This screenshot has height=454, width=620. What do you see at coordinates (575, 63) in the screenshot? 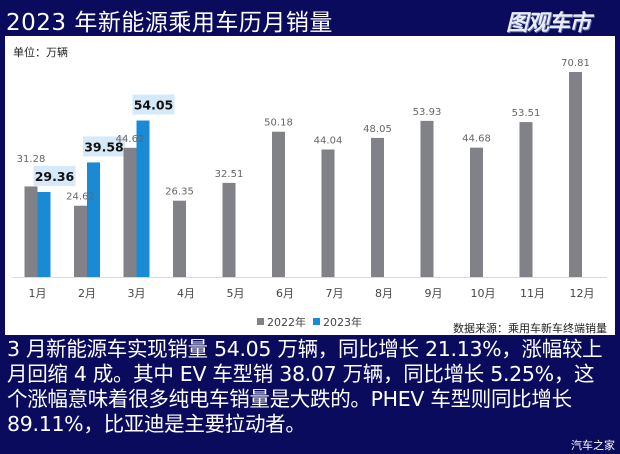
I see `data-label-2022: 70.81` at bounding box center [575, 63].